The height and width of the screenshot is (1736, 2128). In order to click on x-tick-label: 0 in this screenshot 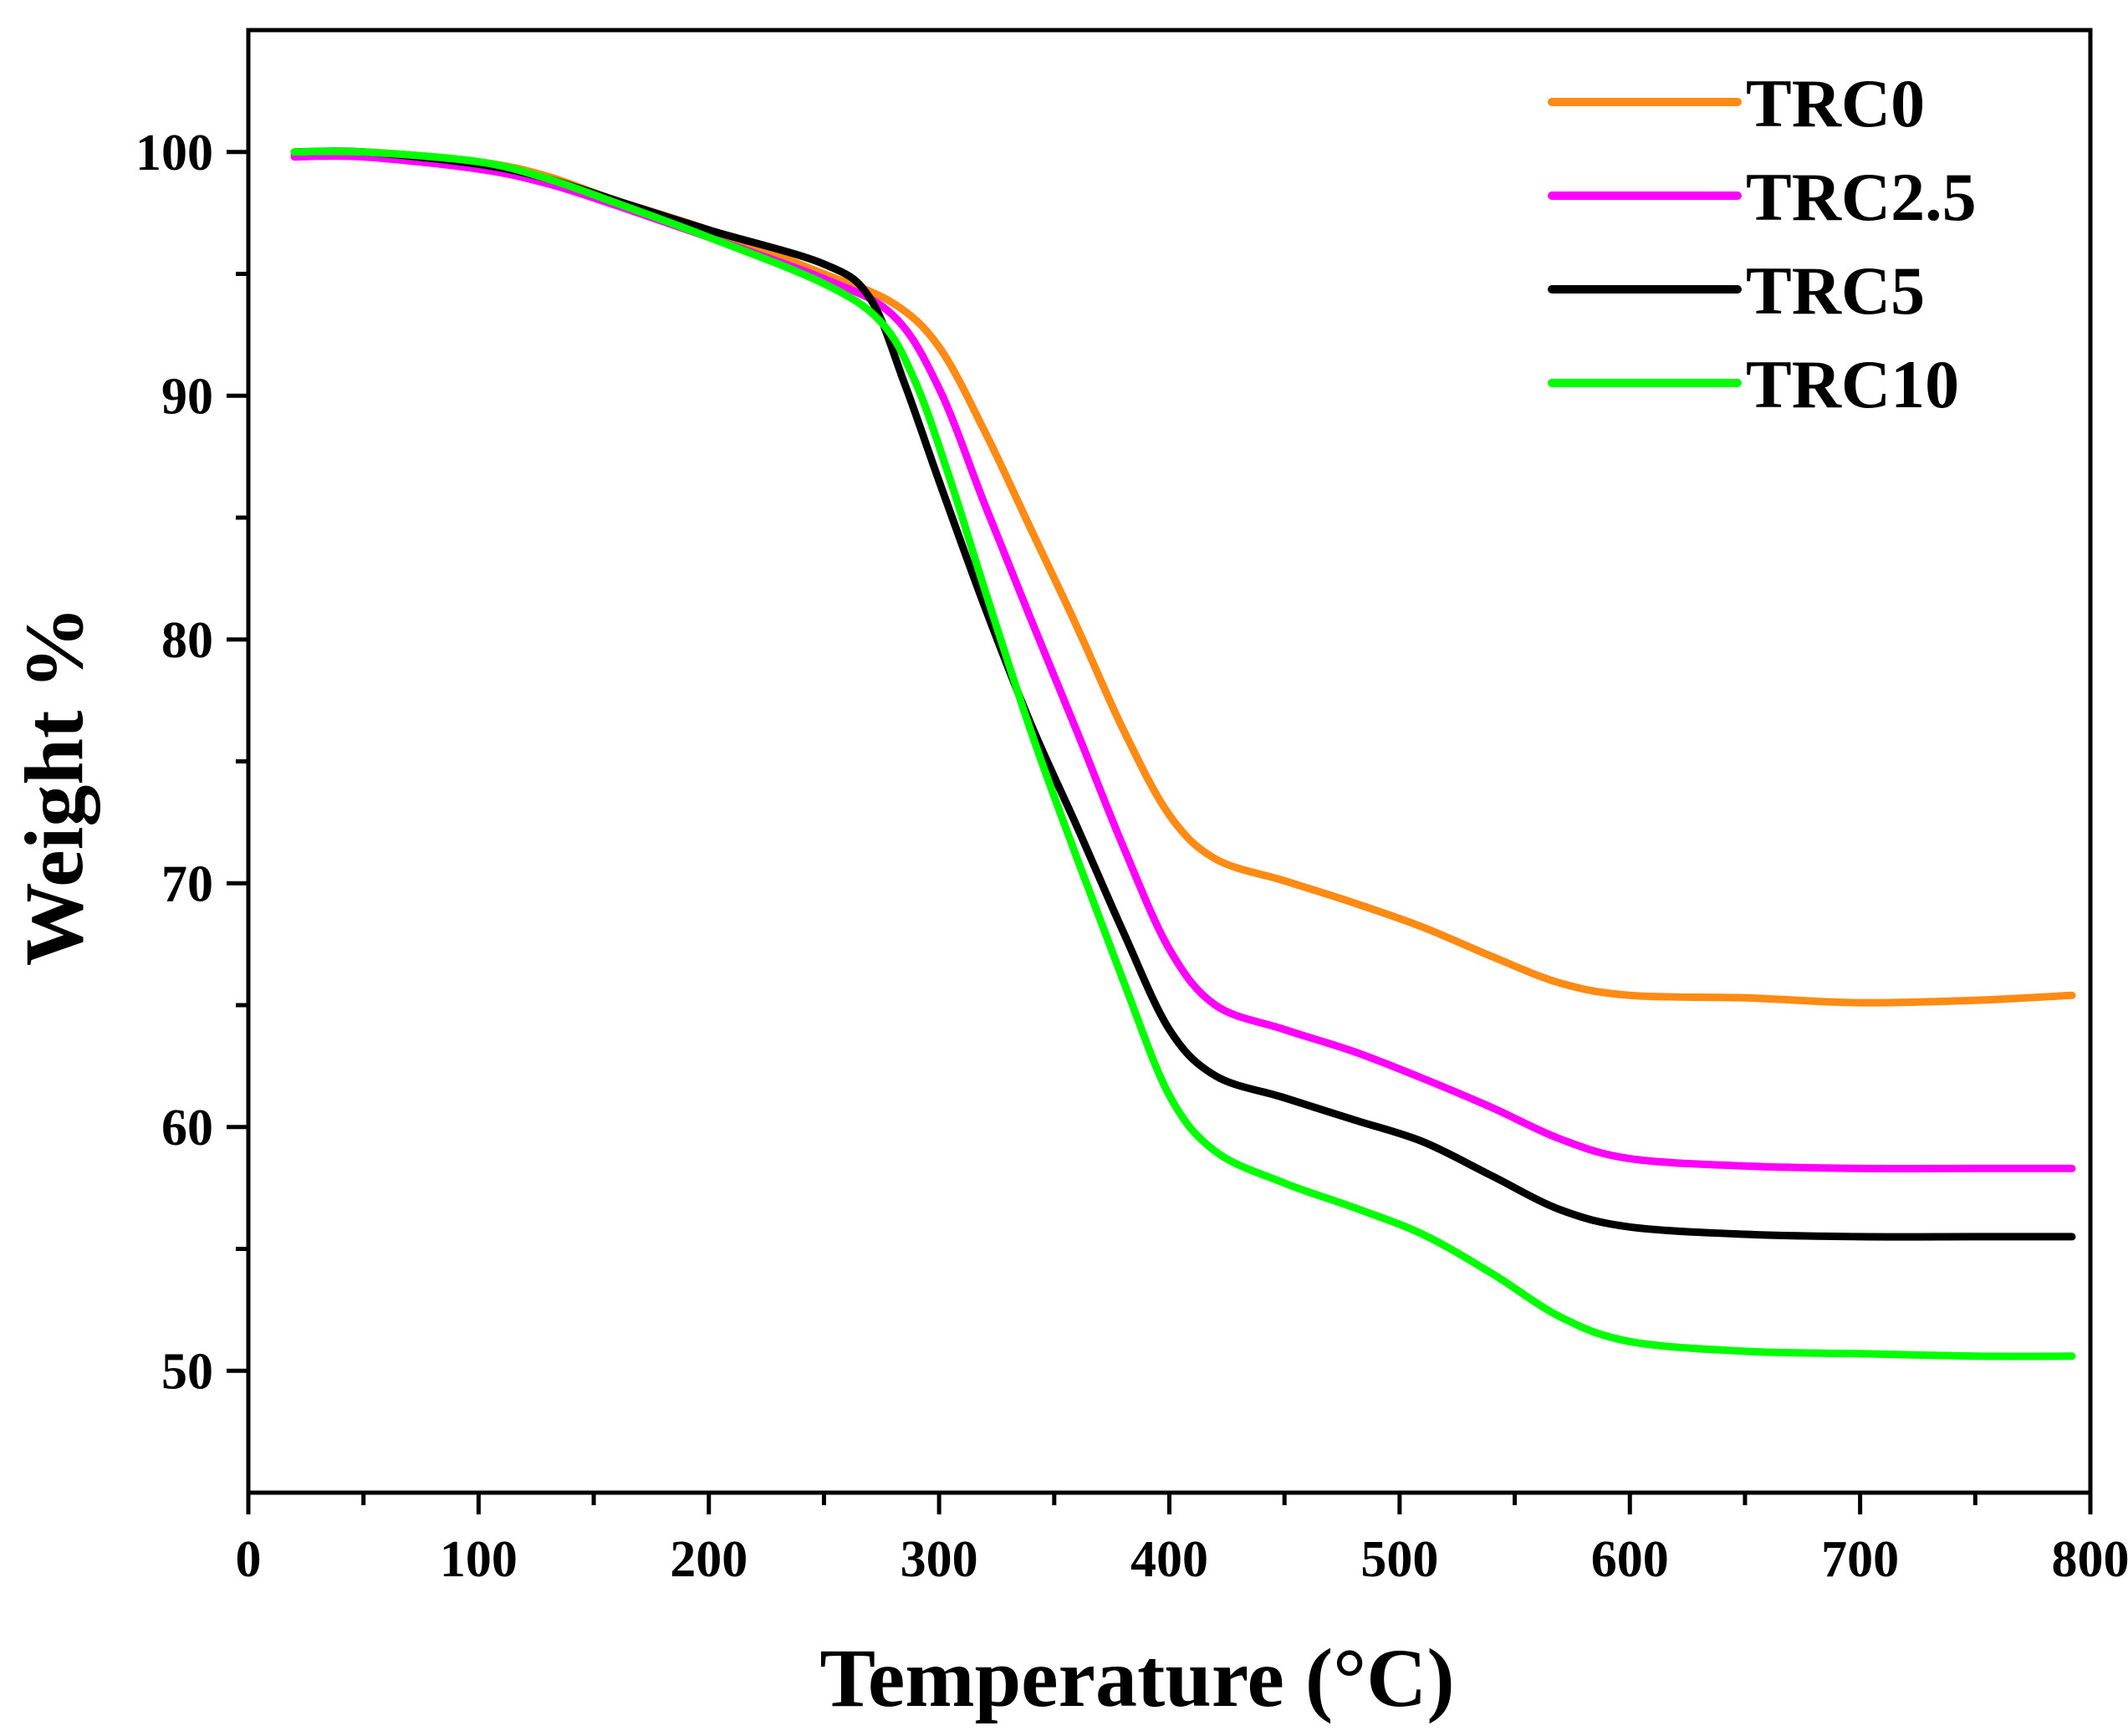, I will do `click(249, 1559)`.